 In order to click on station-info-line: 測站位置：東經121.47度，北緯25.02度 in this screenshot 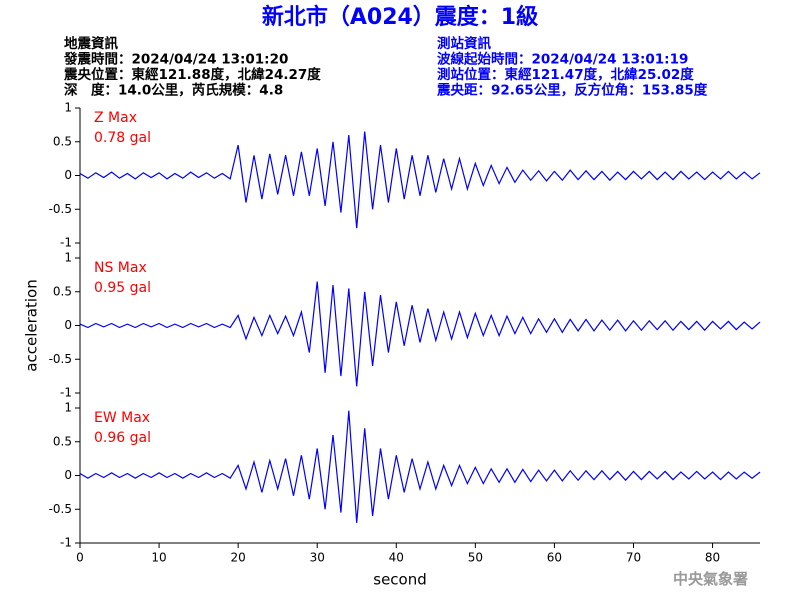, I will do `click(565, 74)`.